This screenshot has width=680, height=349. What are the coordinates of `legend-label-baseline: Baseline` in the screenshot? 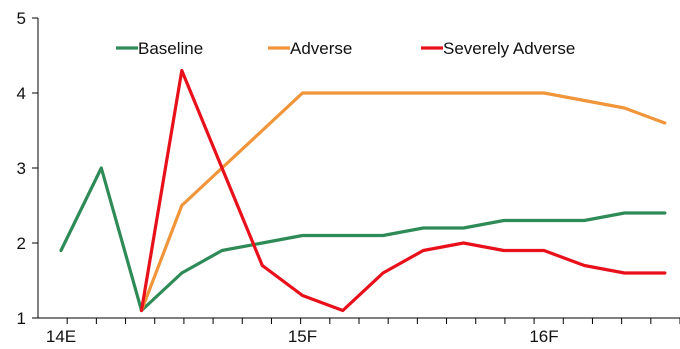 It's located at (170, 48).